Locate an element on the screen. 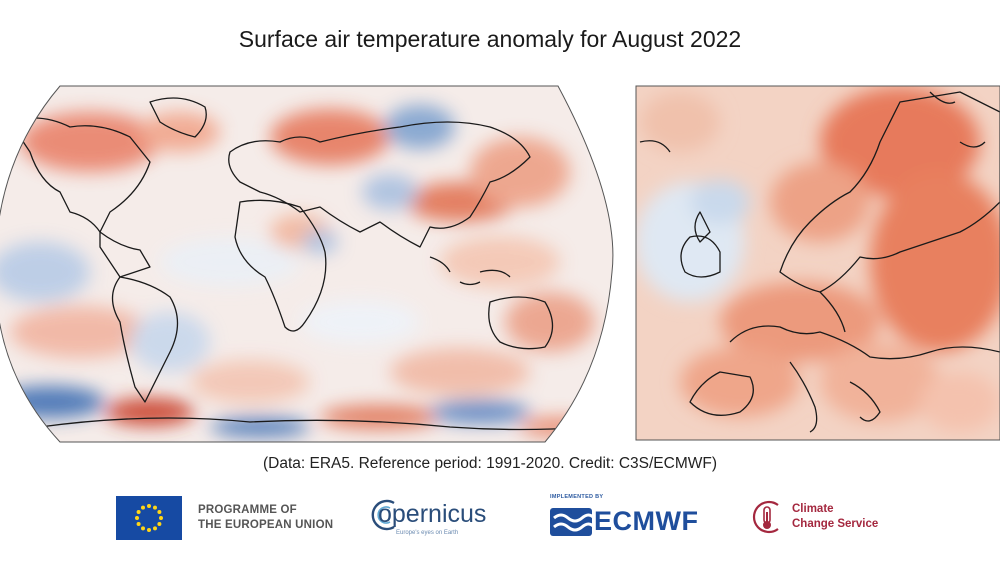 Image resolution: width=1000 pixels, height=567 pixels. c3s-logo: Climate Change Service is located at coordinates (828, 518).